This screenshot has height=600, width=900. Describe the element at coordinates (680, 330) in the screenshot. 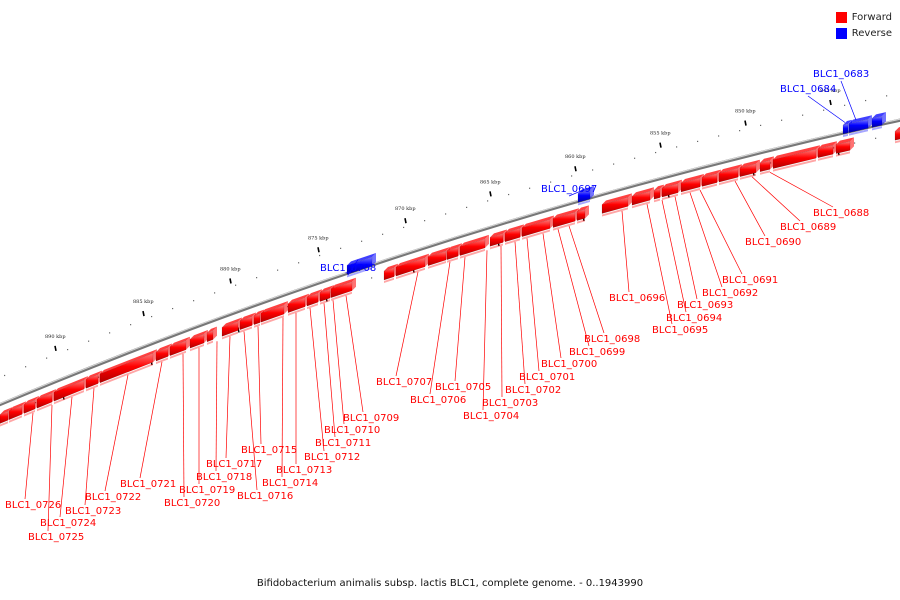

I see `gene-label: BLC1_0695` at that location.